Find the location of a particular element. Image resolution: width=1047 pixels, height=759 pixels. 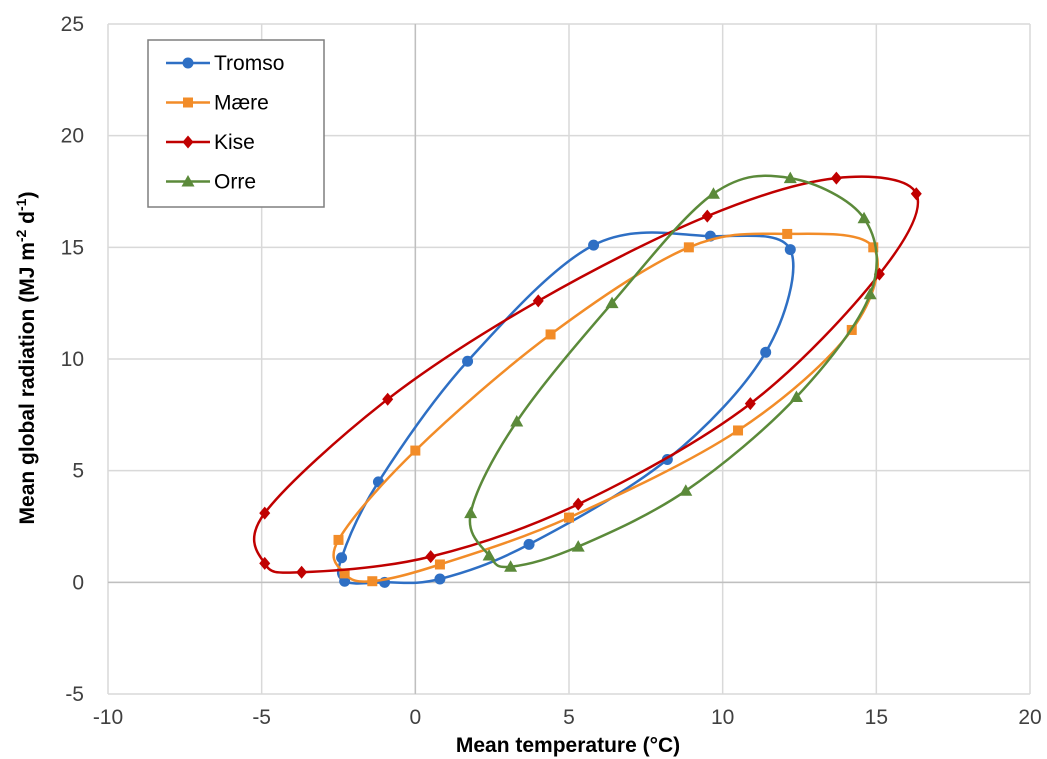

x-tick-label: -5 is located at coordinates (261, 717).